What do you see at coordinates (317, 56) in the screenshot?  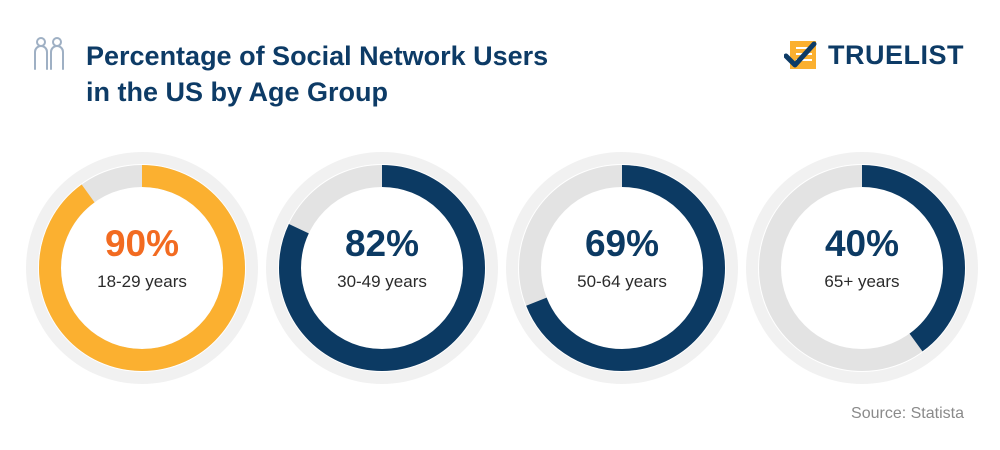 I see `title-line-1: Percentage of Social Network Users` at bounding box center [317, 56].